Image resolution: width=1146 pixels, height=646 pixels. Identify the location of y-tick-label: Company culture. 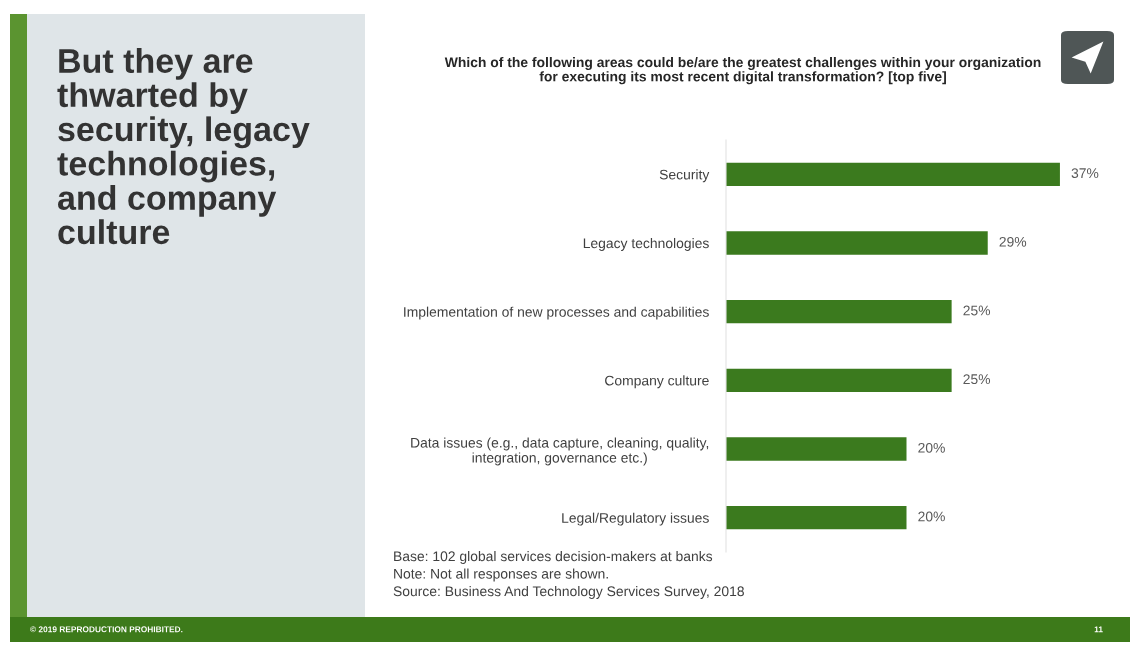
(657, 382).